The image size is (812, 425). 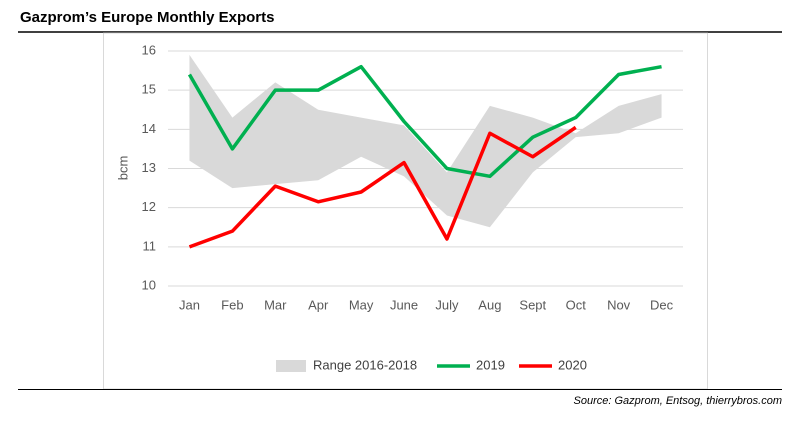 I want to click on y-tick-label: 12, so click(x=149, y=206).